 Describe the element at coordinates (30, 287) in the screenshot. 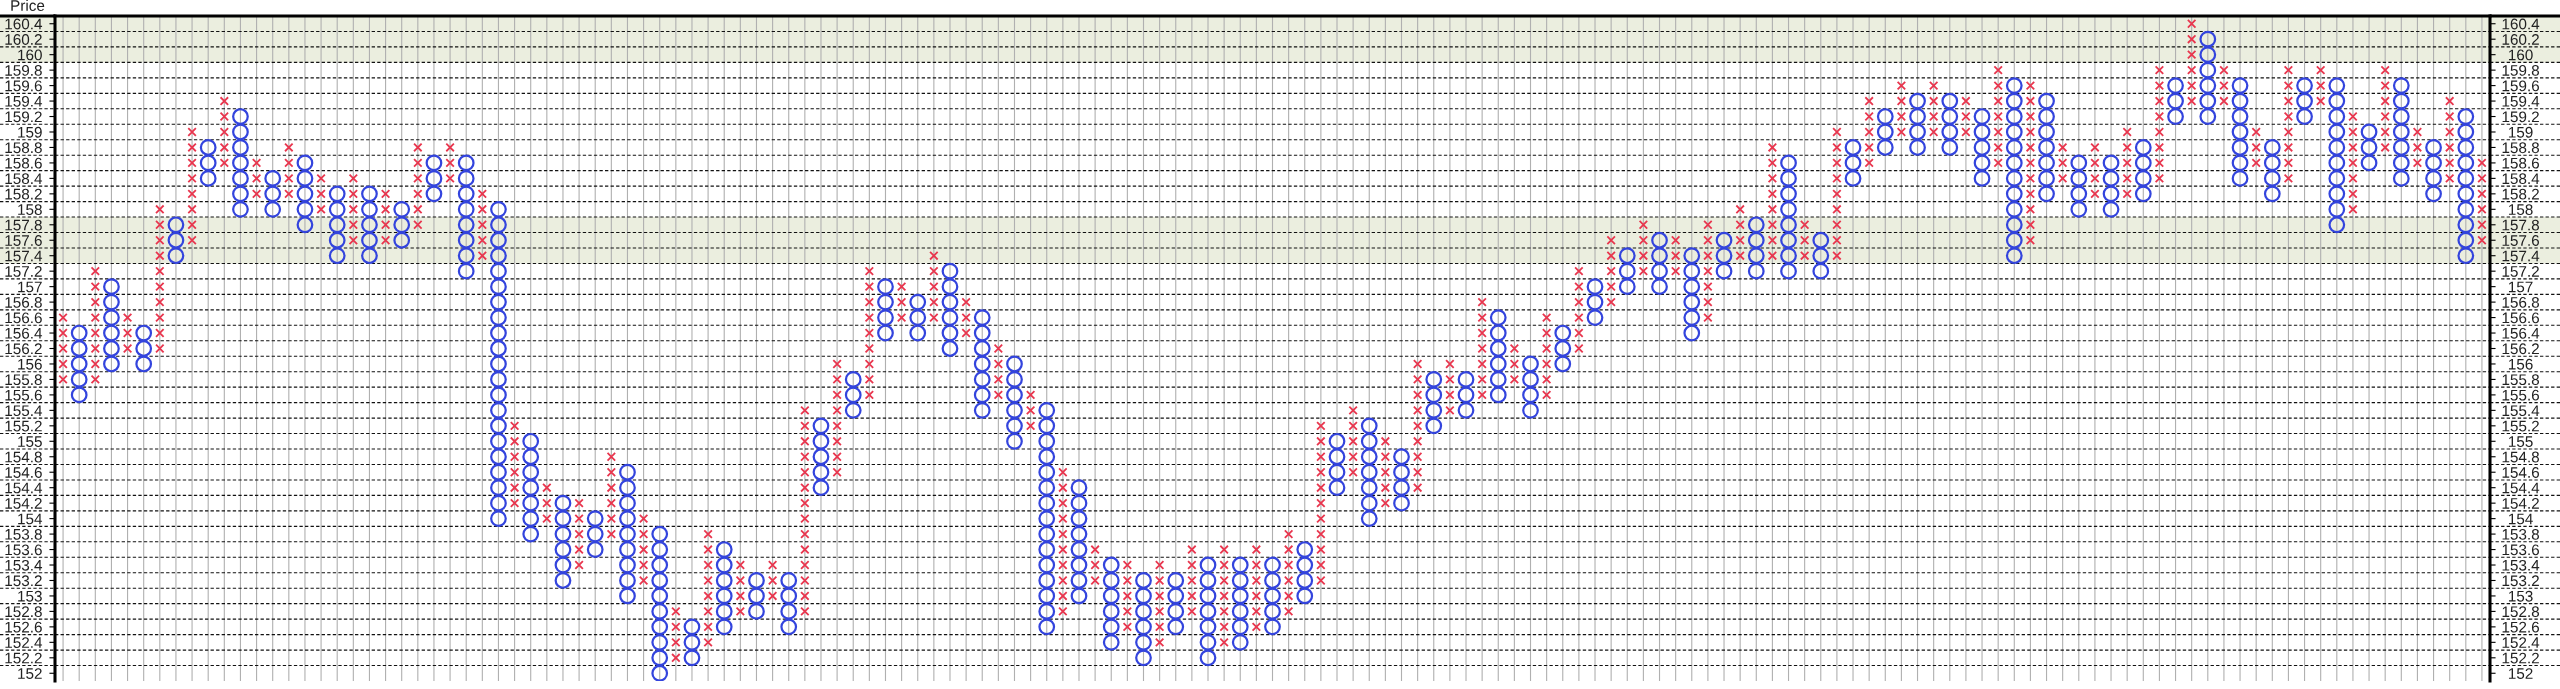

I see `y-tick-label: 157` at that location.